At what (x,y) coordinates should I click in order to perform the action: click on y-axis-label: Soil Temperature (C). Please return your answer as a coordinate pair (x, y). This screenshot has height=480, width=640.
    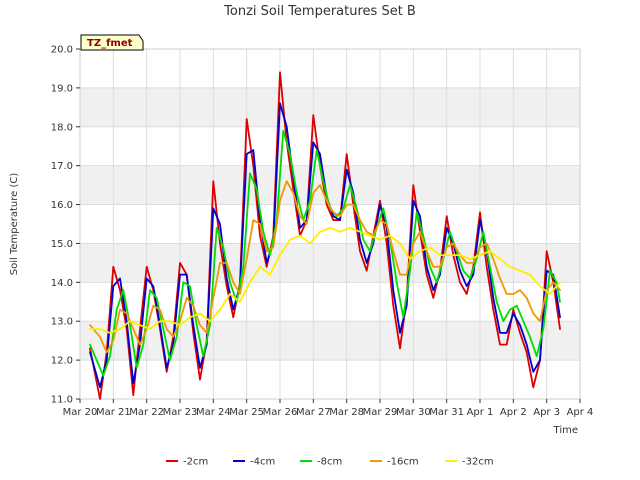
    Looking at the image, I should click on (14, 224).